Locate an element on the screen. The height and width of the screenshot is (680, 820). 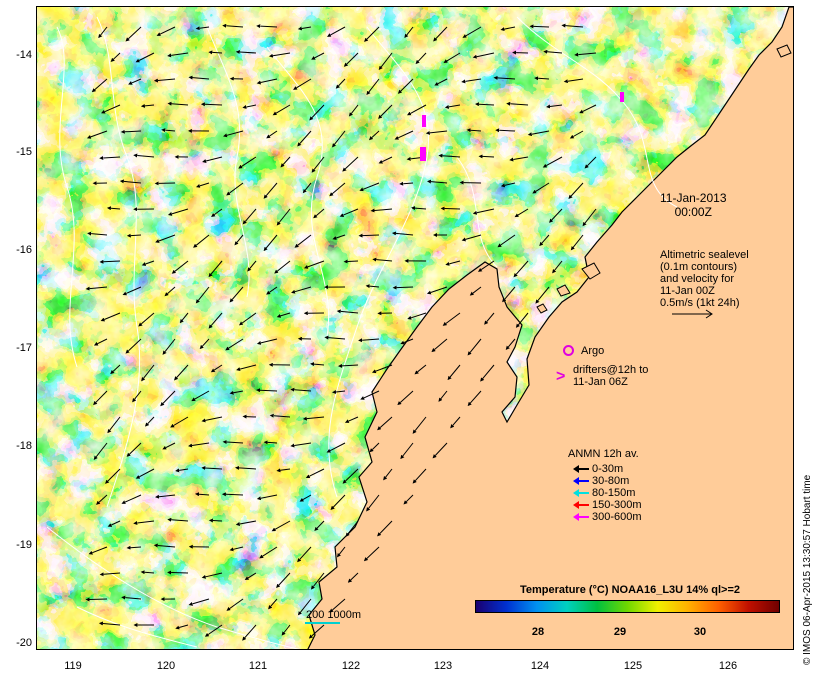
y-tick-label: -20 is located at coordinates (24, 643).